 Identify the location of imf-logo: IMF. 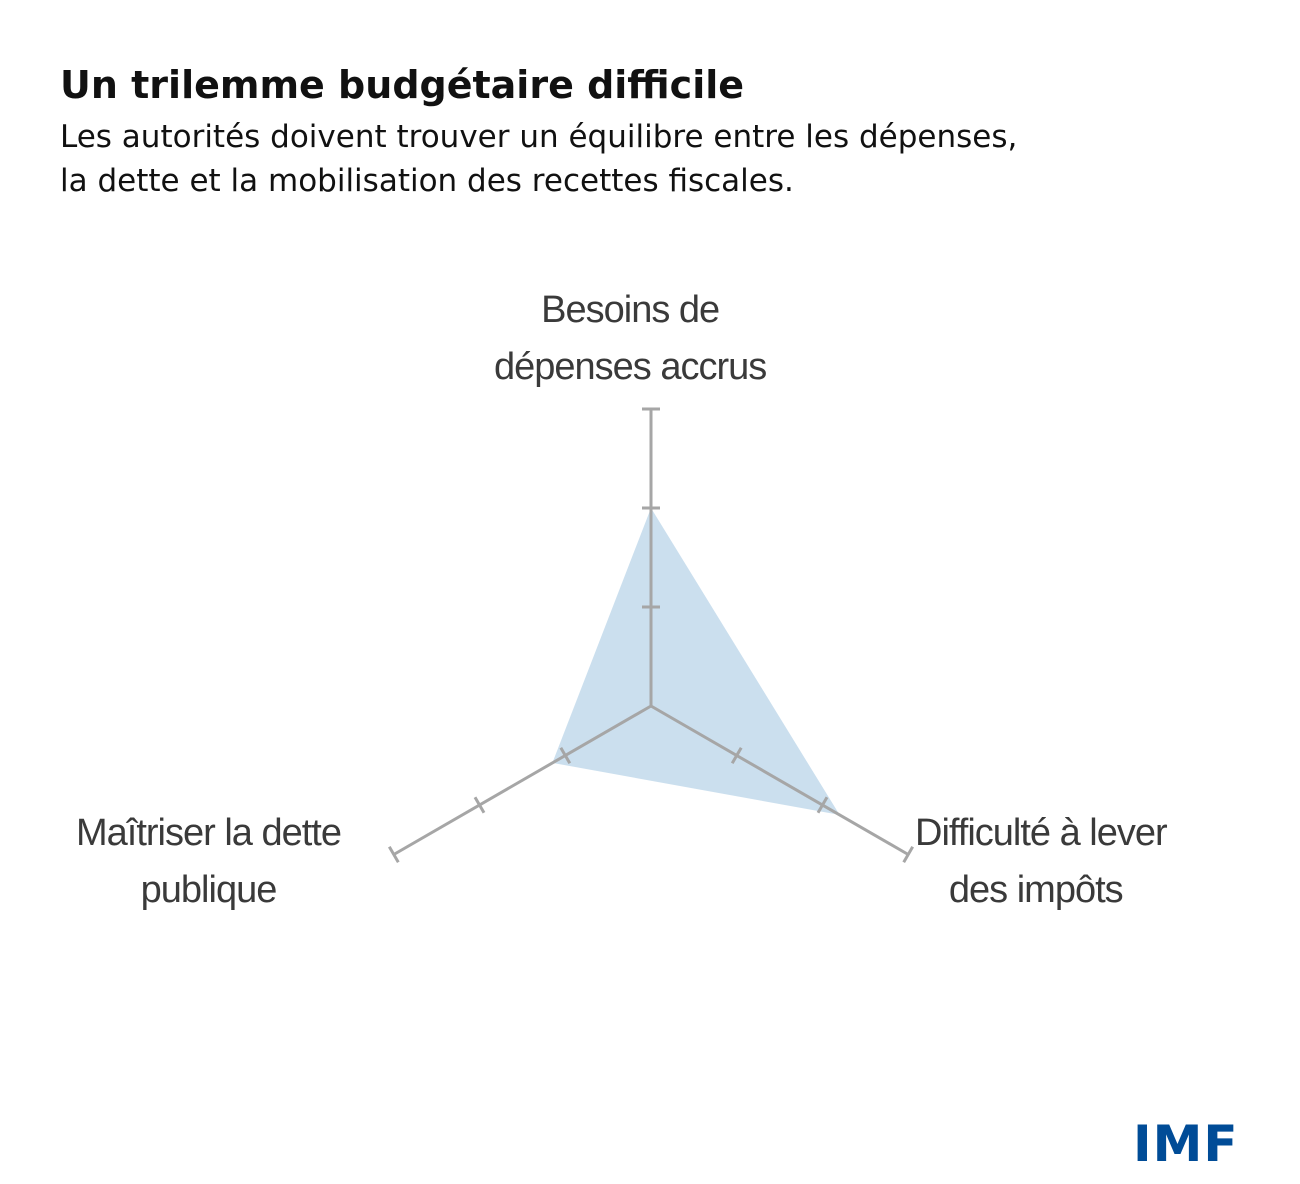
(1186, 1144).